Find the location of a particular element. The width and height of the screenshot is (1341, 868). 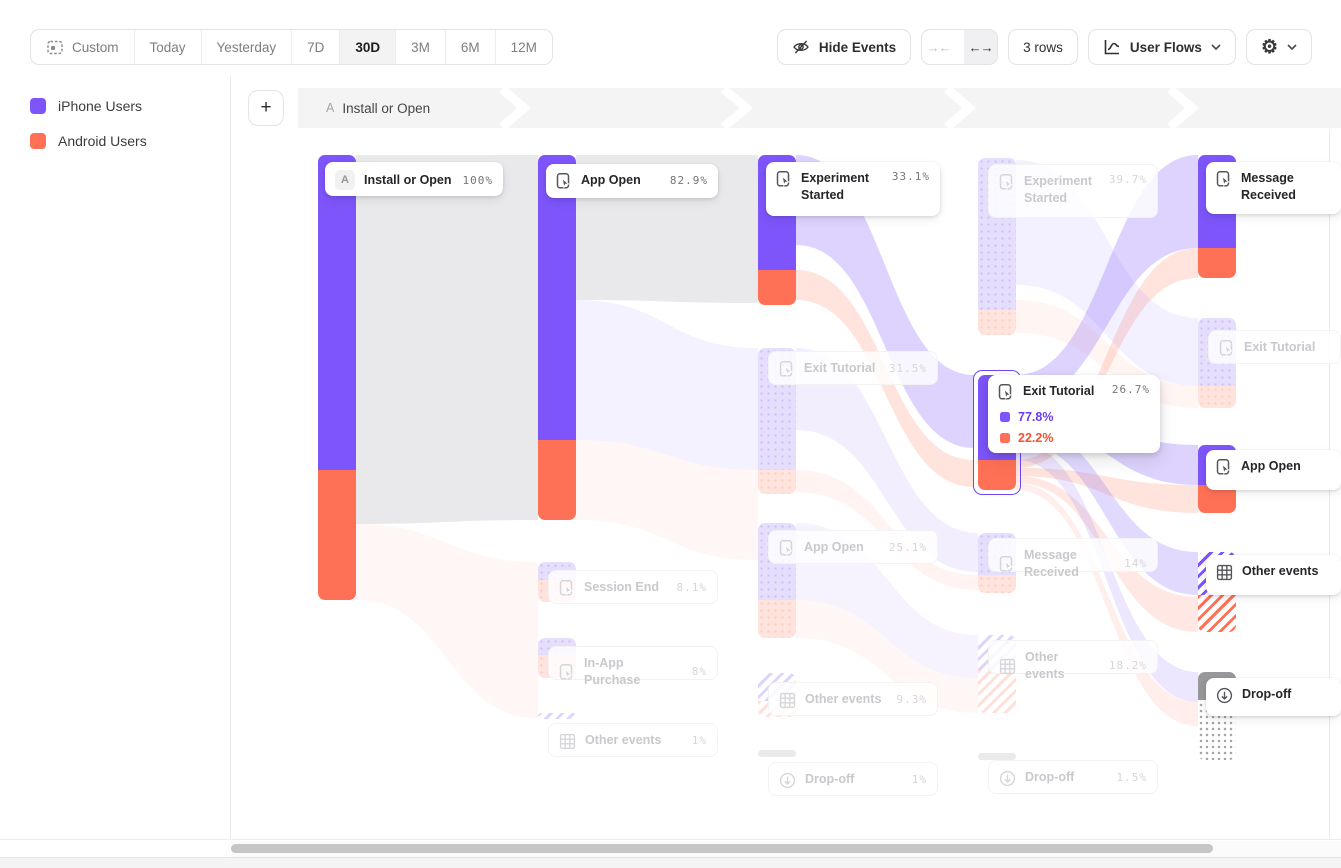

expand-columns-button: ←→ is located at coordinates (981, 47).